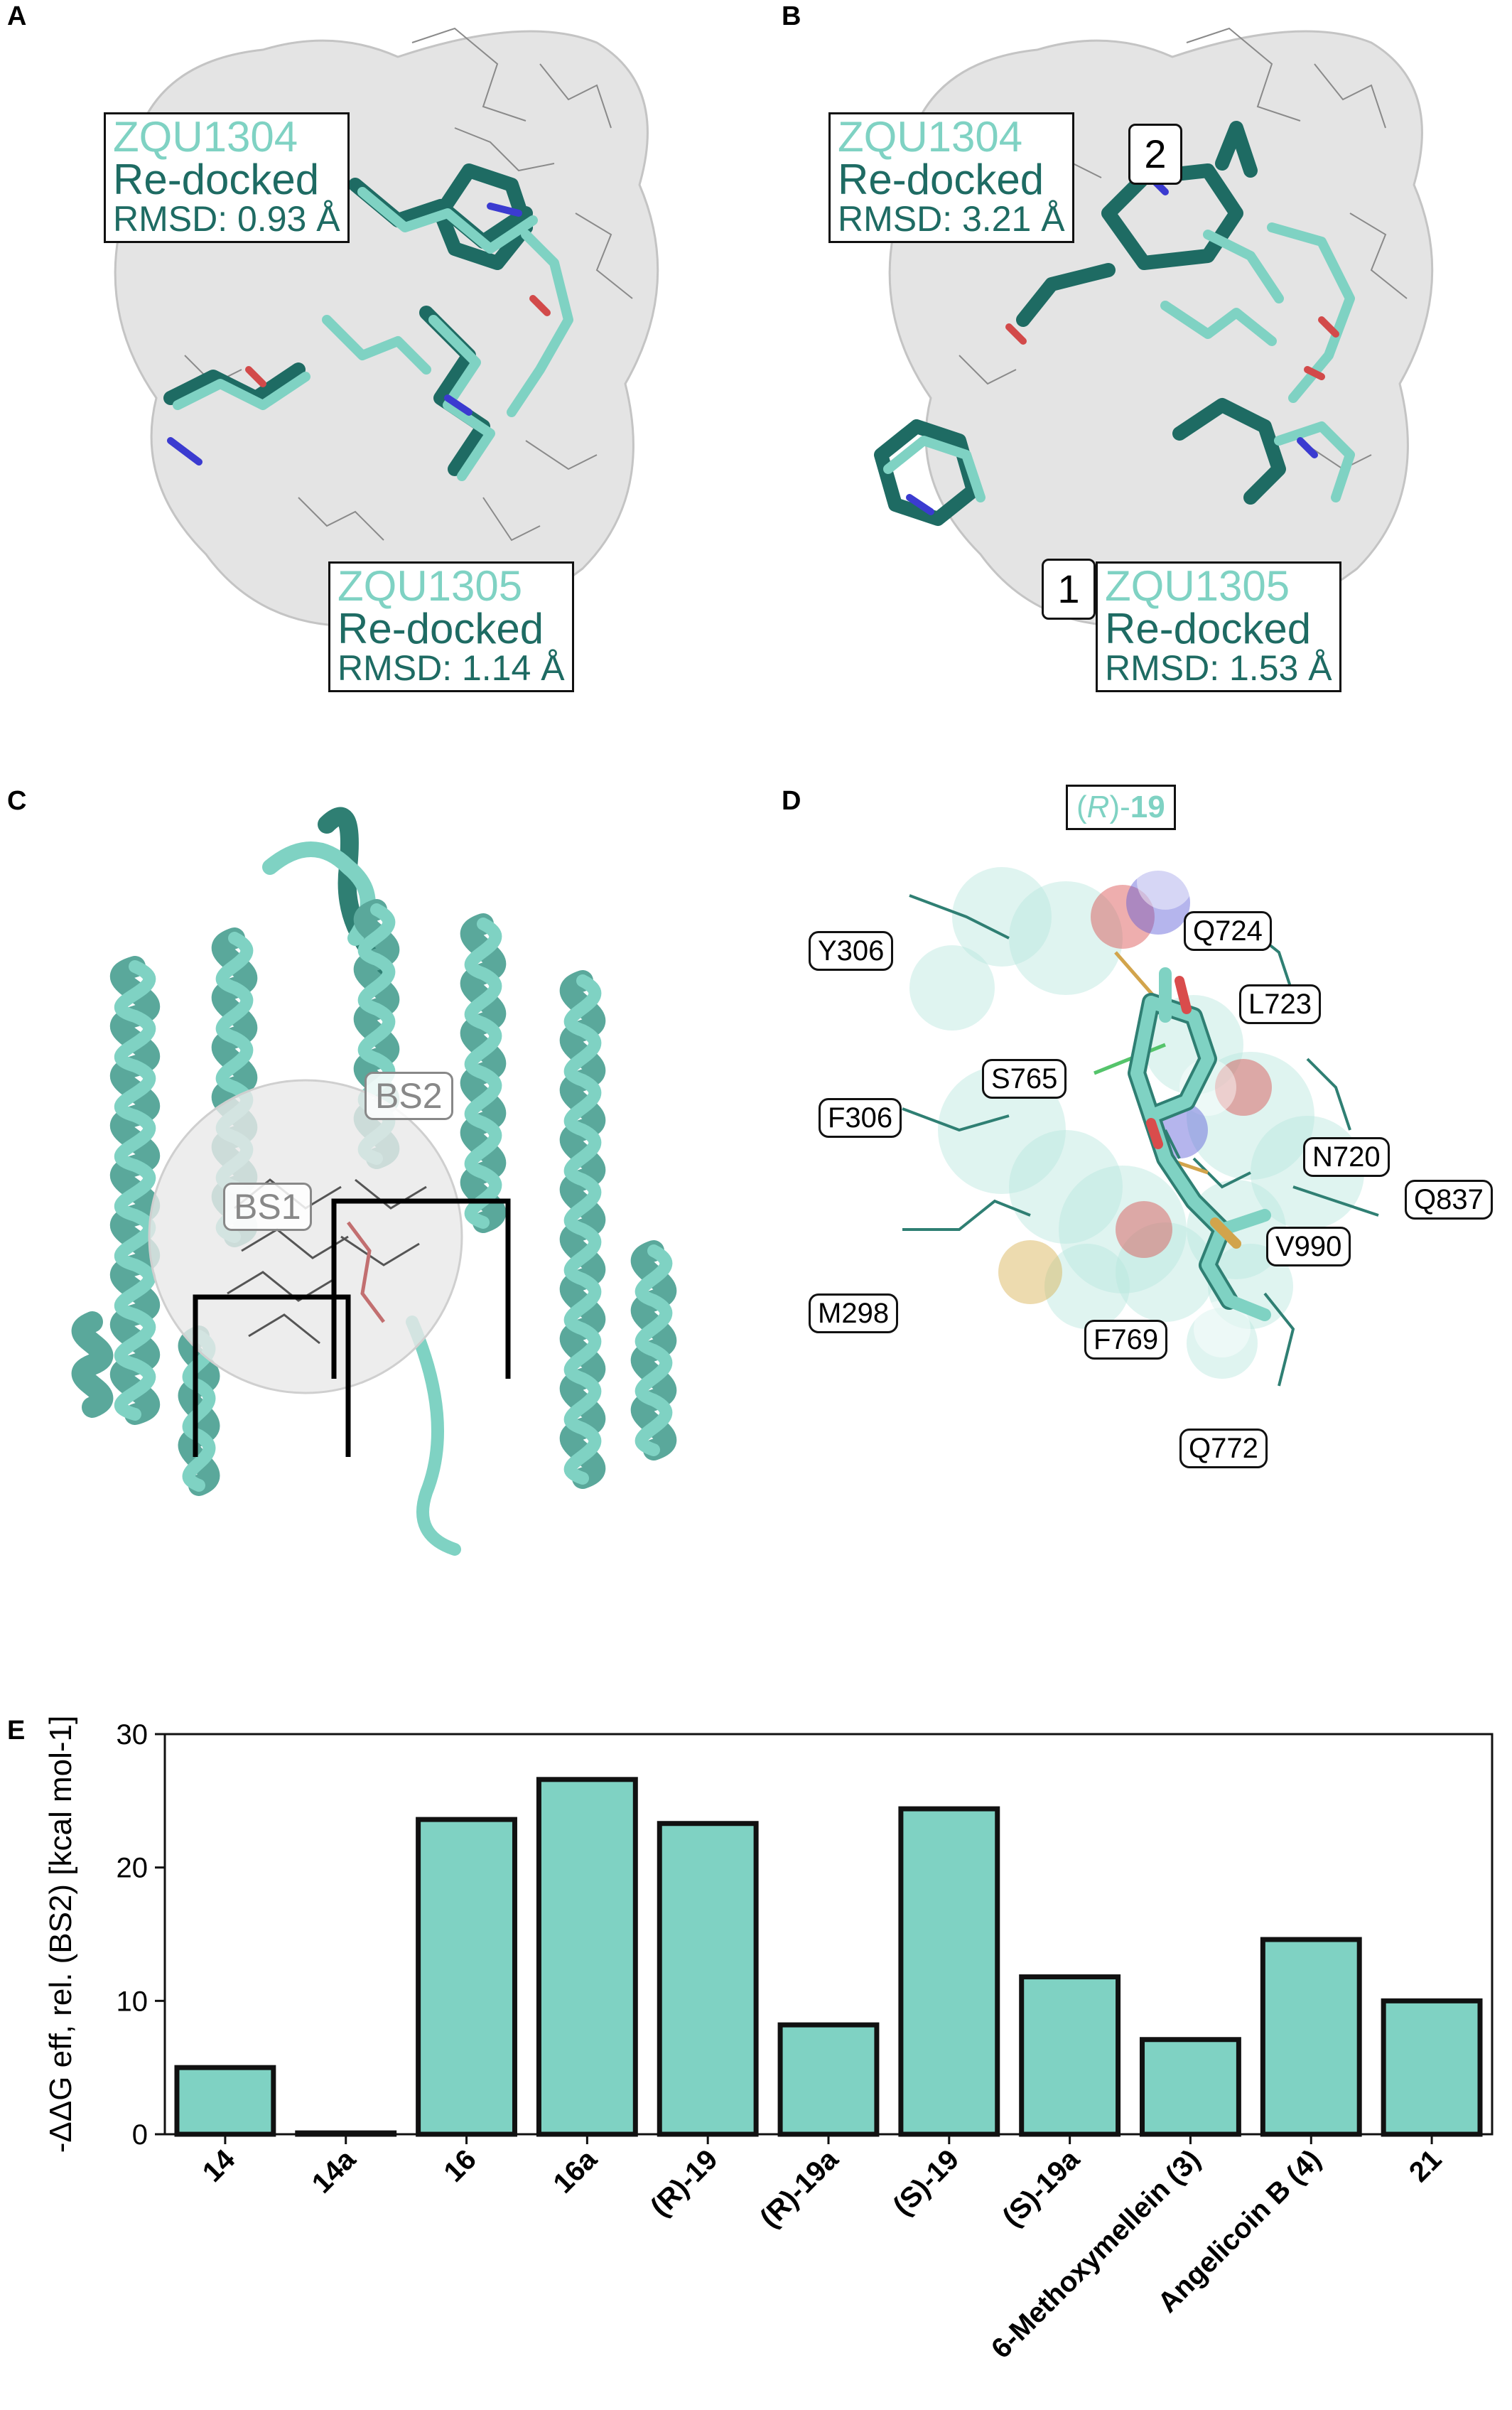 This screenshot has height=2410, width=1512. I want to click on ligand-number: 19, so click(1147, 807).